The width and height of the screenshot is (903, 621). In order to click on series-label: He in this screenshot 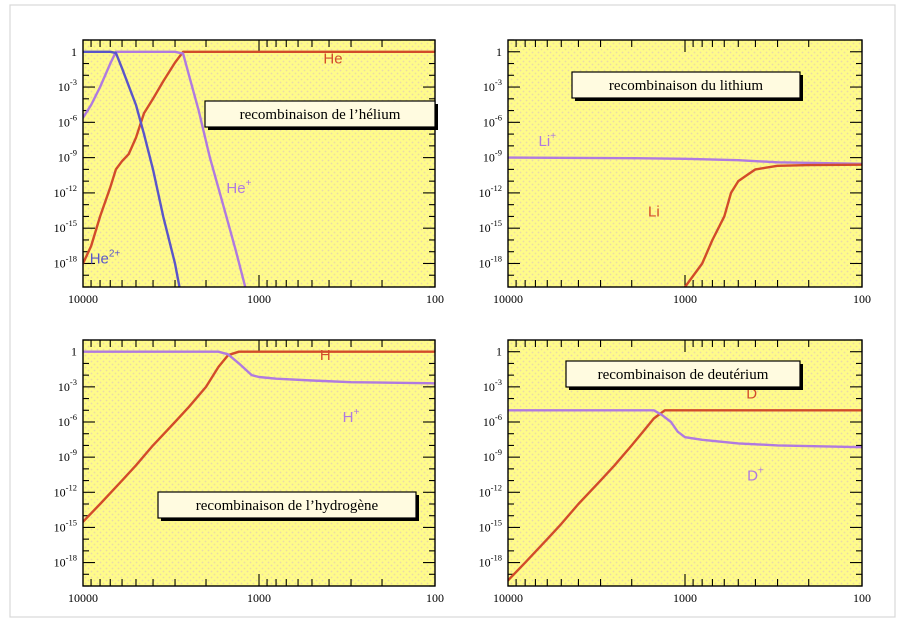, I will do `click(332, 59)`.